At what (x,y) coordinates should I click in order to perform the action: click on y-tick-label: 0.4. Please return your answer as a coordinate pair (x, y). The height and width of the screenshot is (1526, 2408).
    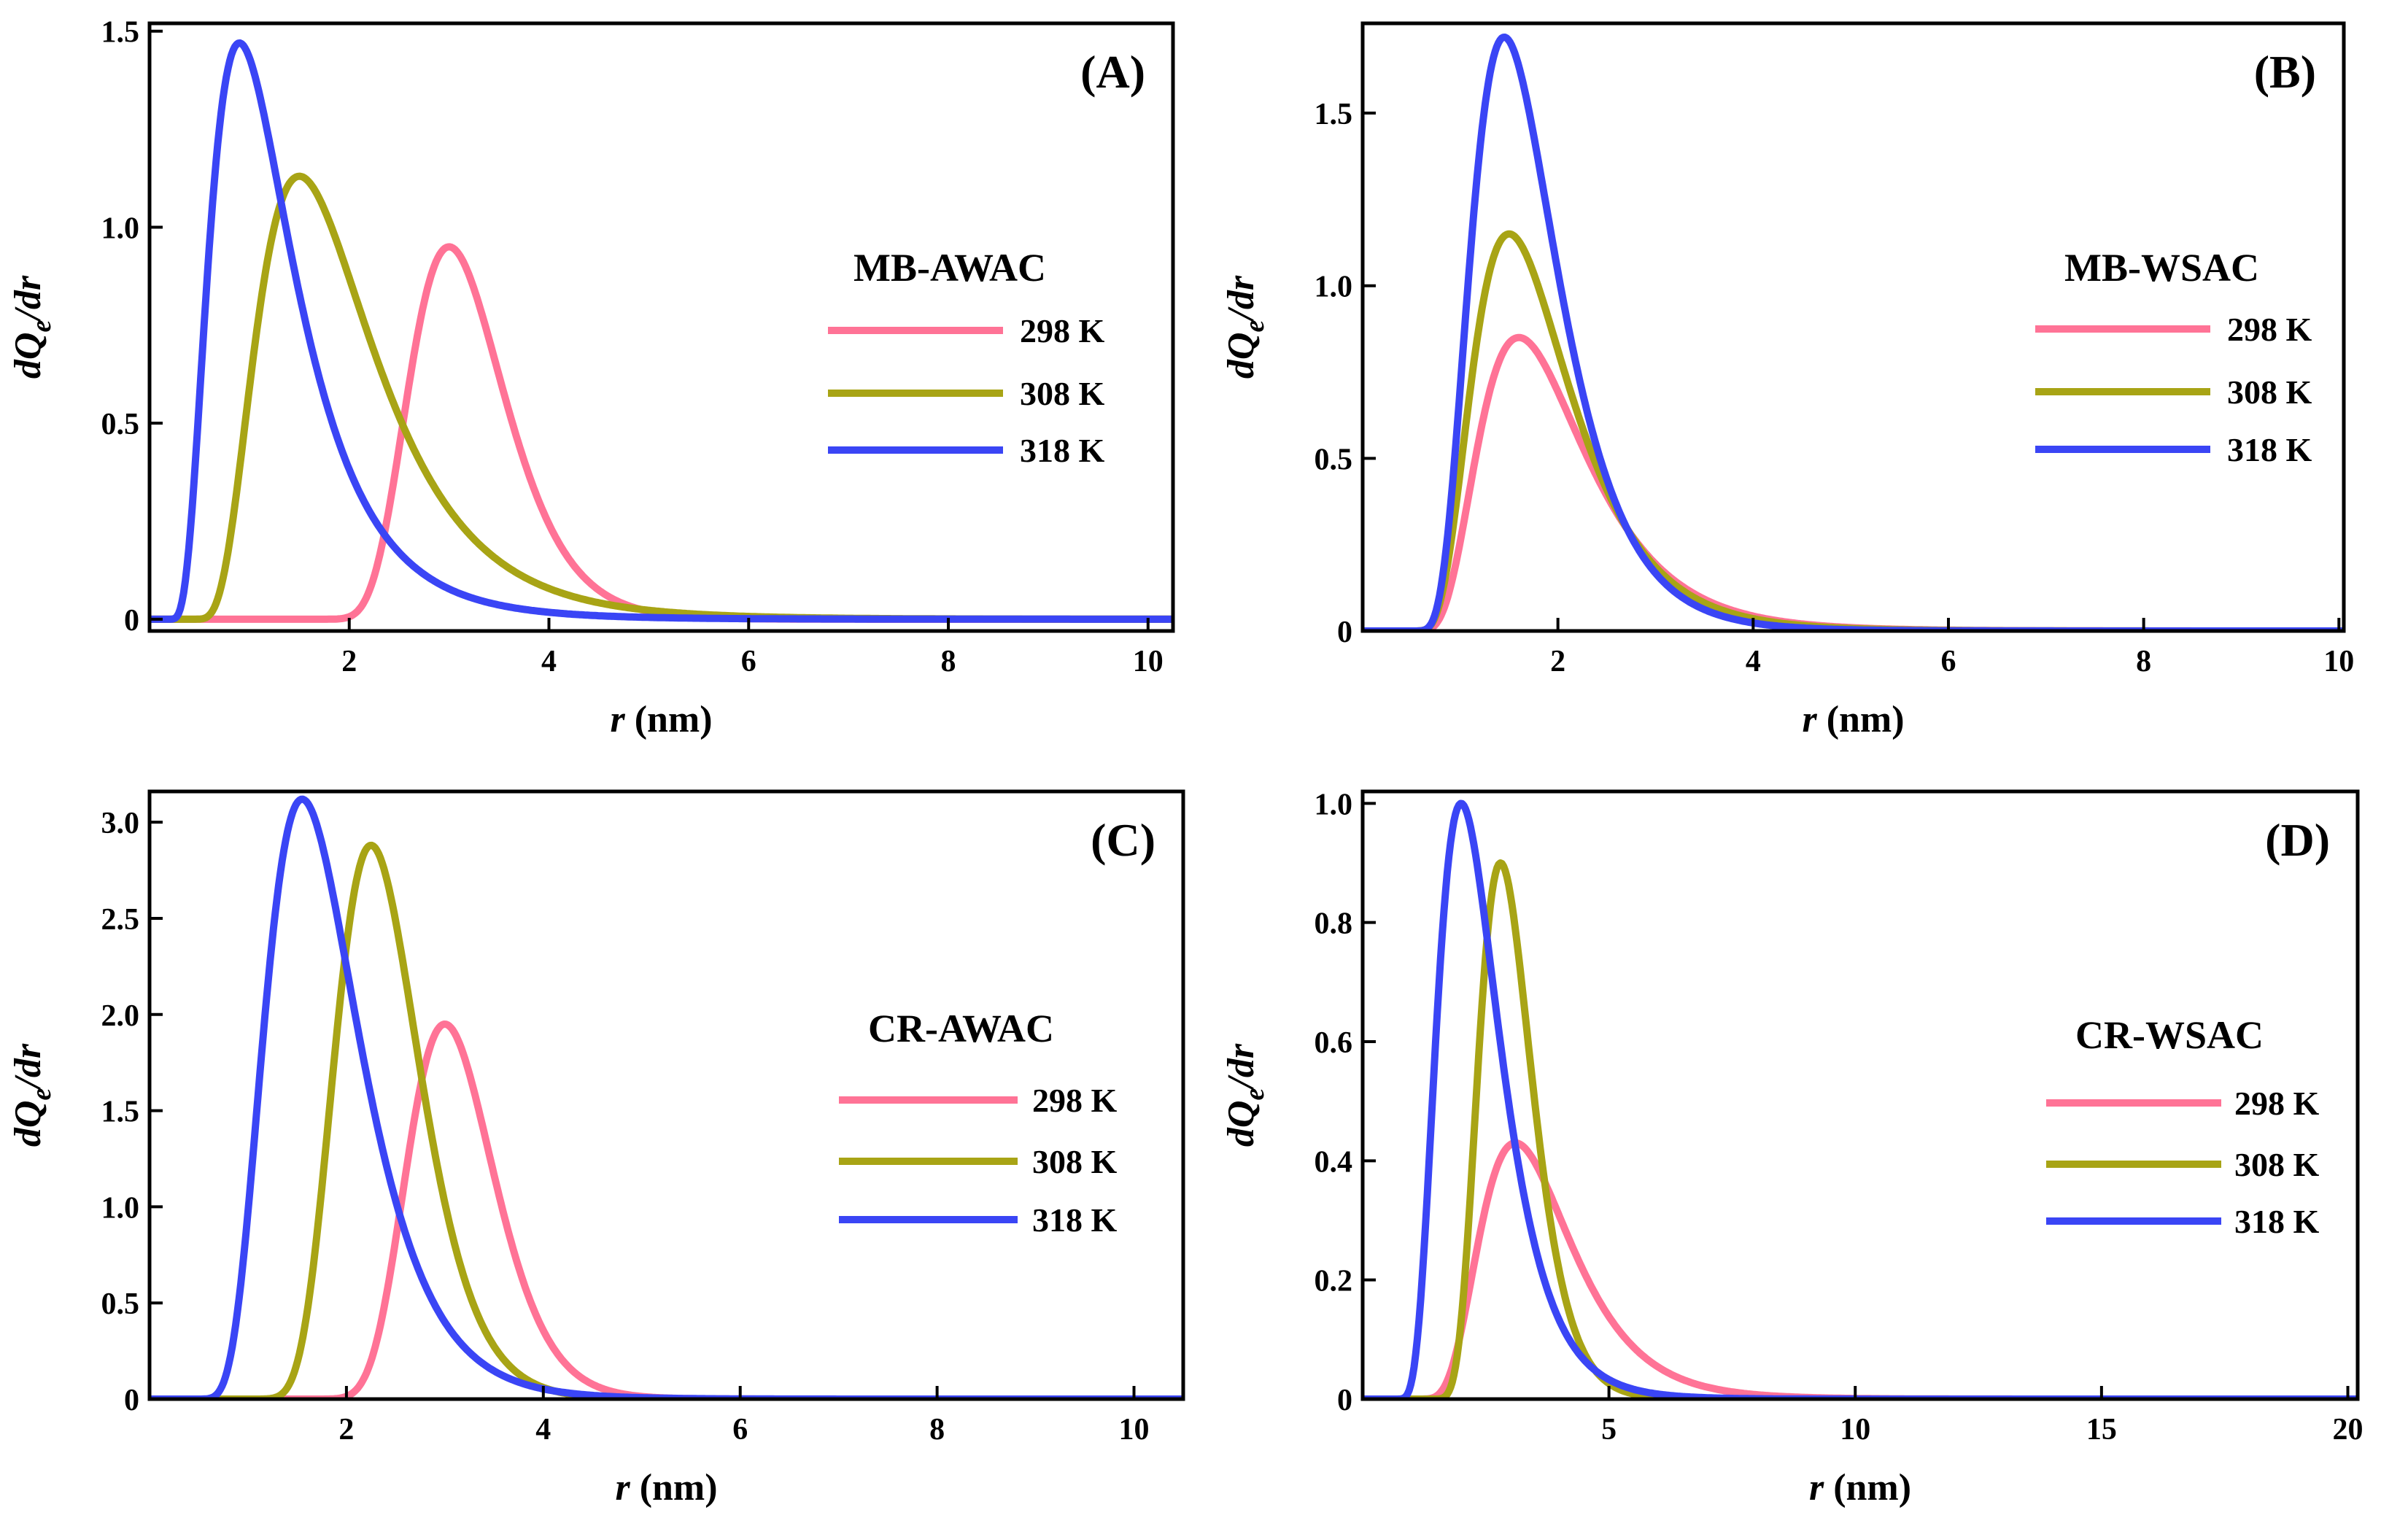
    Looking at the image, I should click on (1334, 1162).